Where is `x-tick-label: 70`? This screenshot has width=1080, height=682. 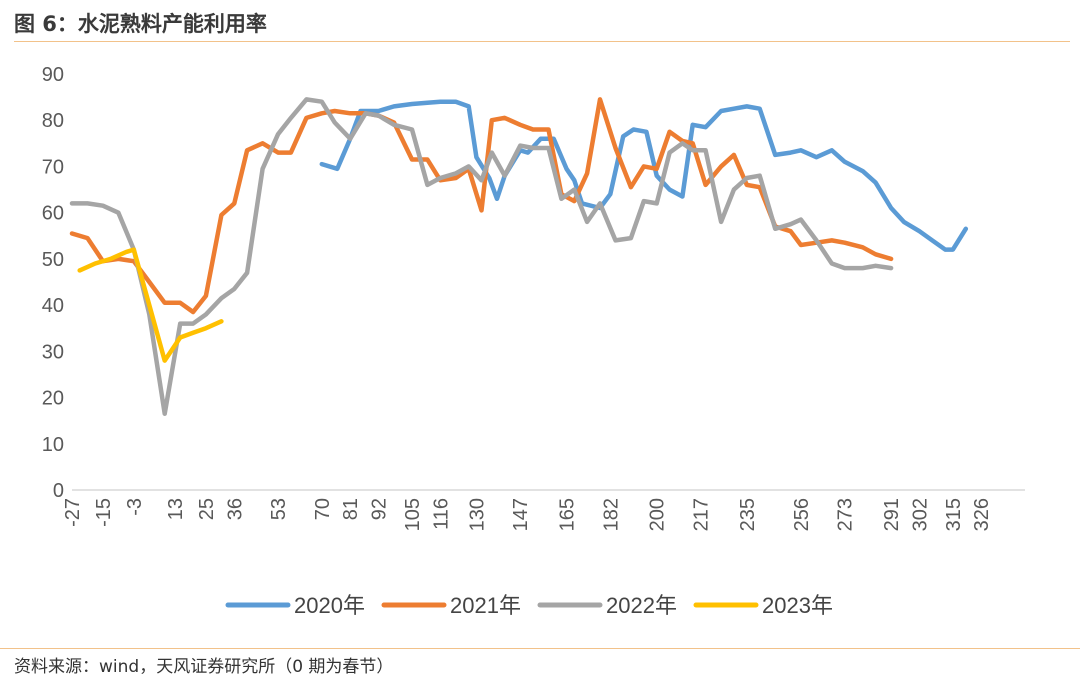
x-tick-label: 70 is located at coordinates (323, 509).